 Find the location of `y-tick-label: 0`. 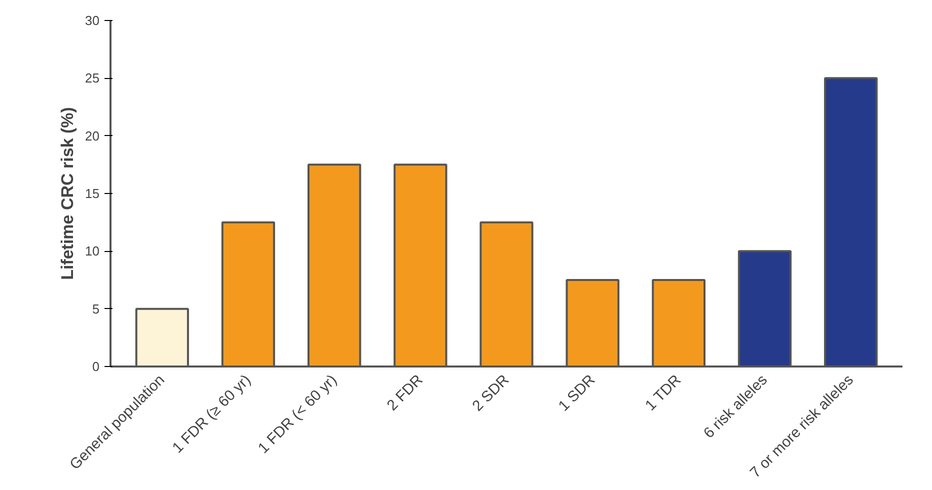

y-tick-label: 0 is located at coordinates (96, 366).